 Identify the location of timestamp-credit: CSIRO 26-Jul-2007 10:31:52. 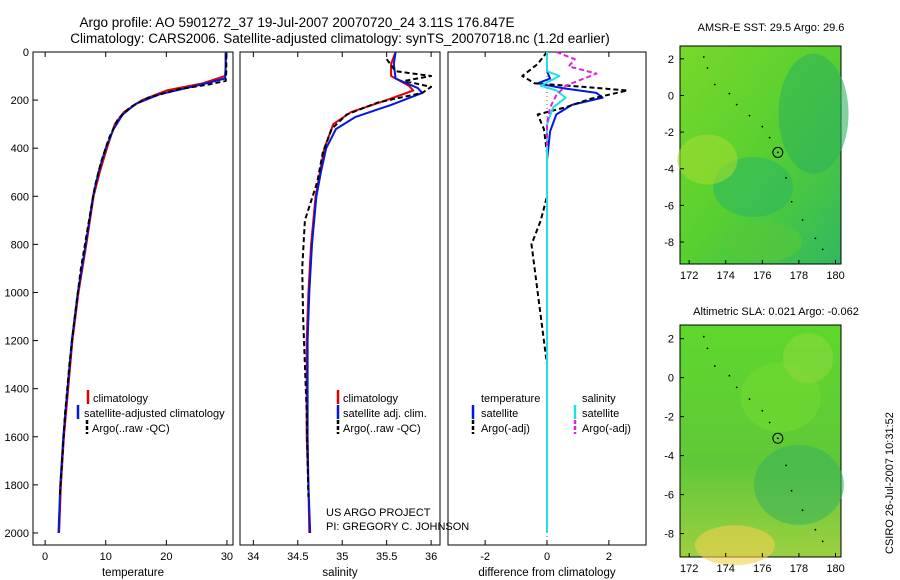
(890, 483).